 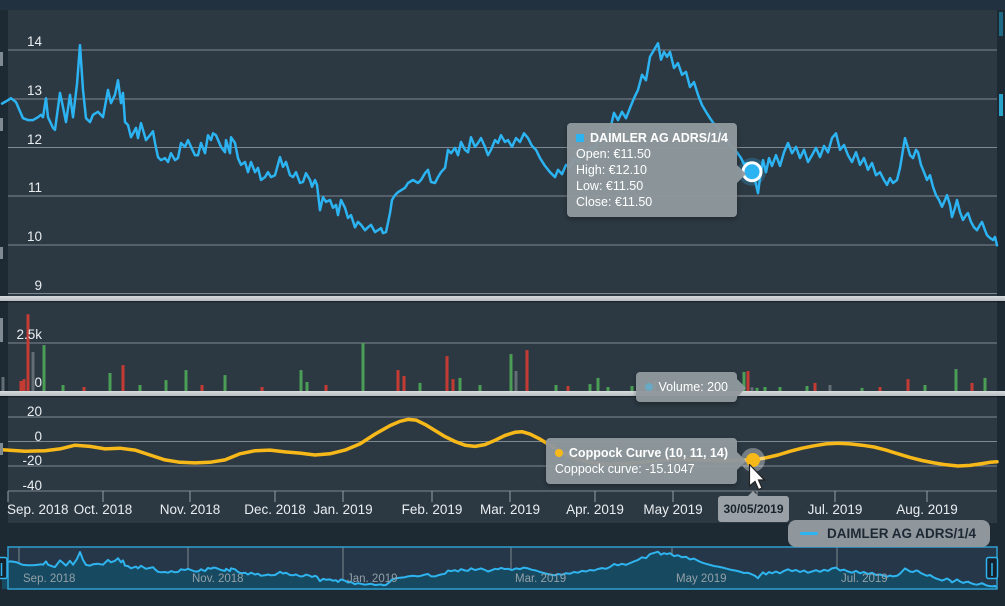 I want to click on price-tooltip-high: High: €12.10, so click(x=611, y=170).